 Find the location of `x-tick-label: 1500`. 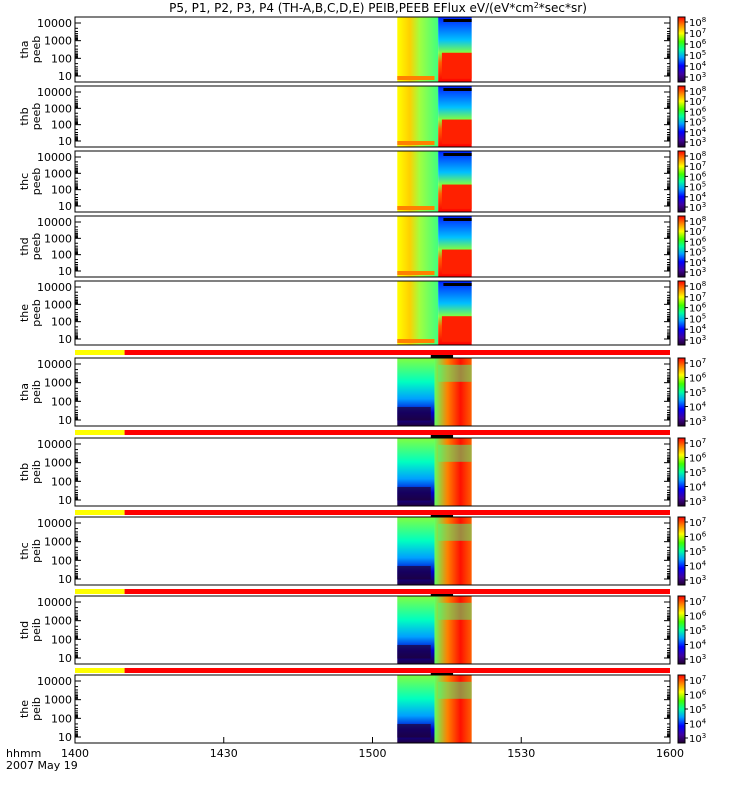

x-tick-label: 1500 is located at coordinates (373, 753).